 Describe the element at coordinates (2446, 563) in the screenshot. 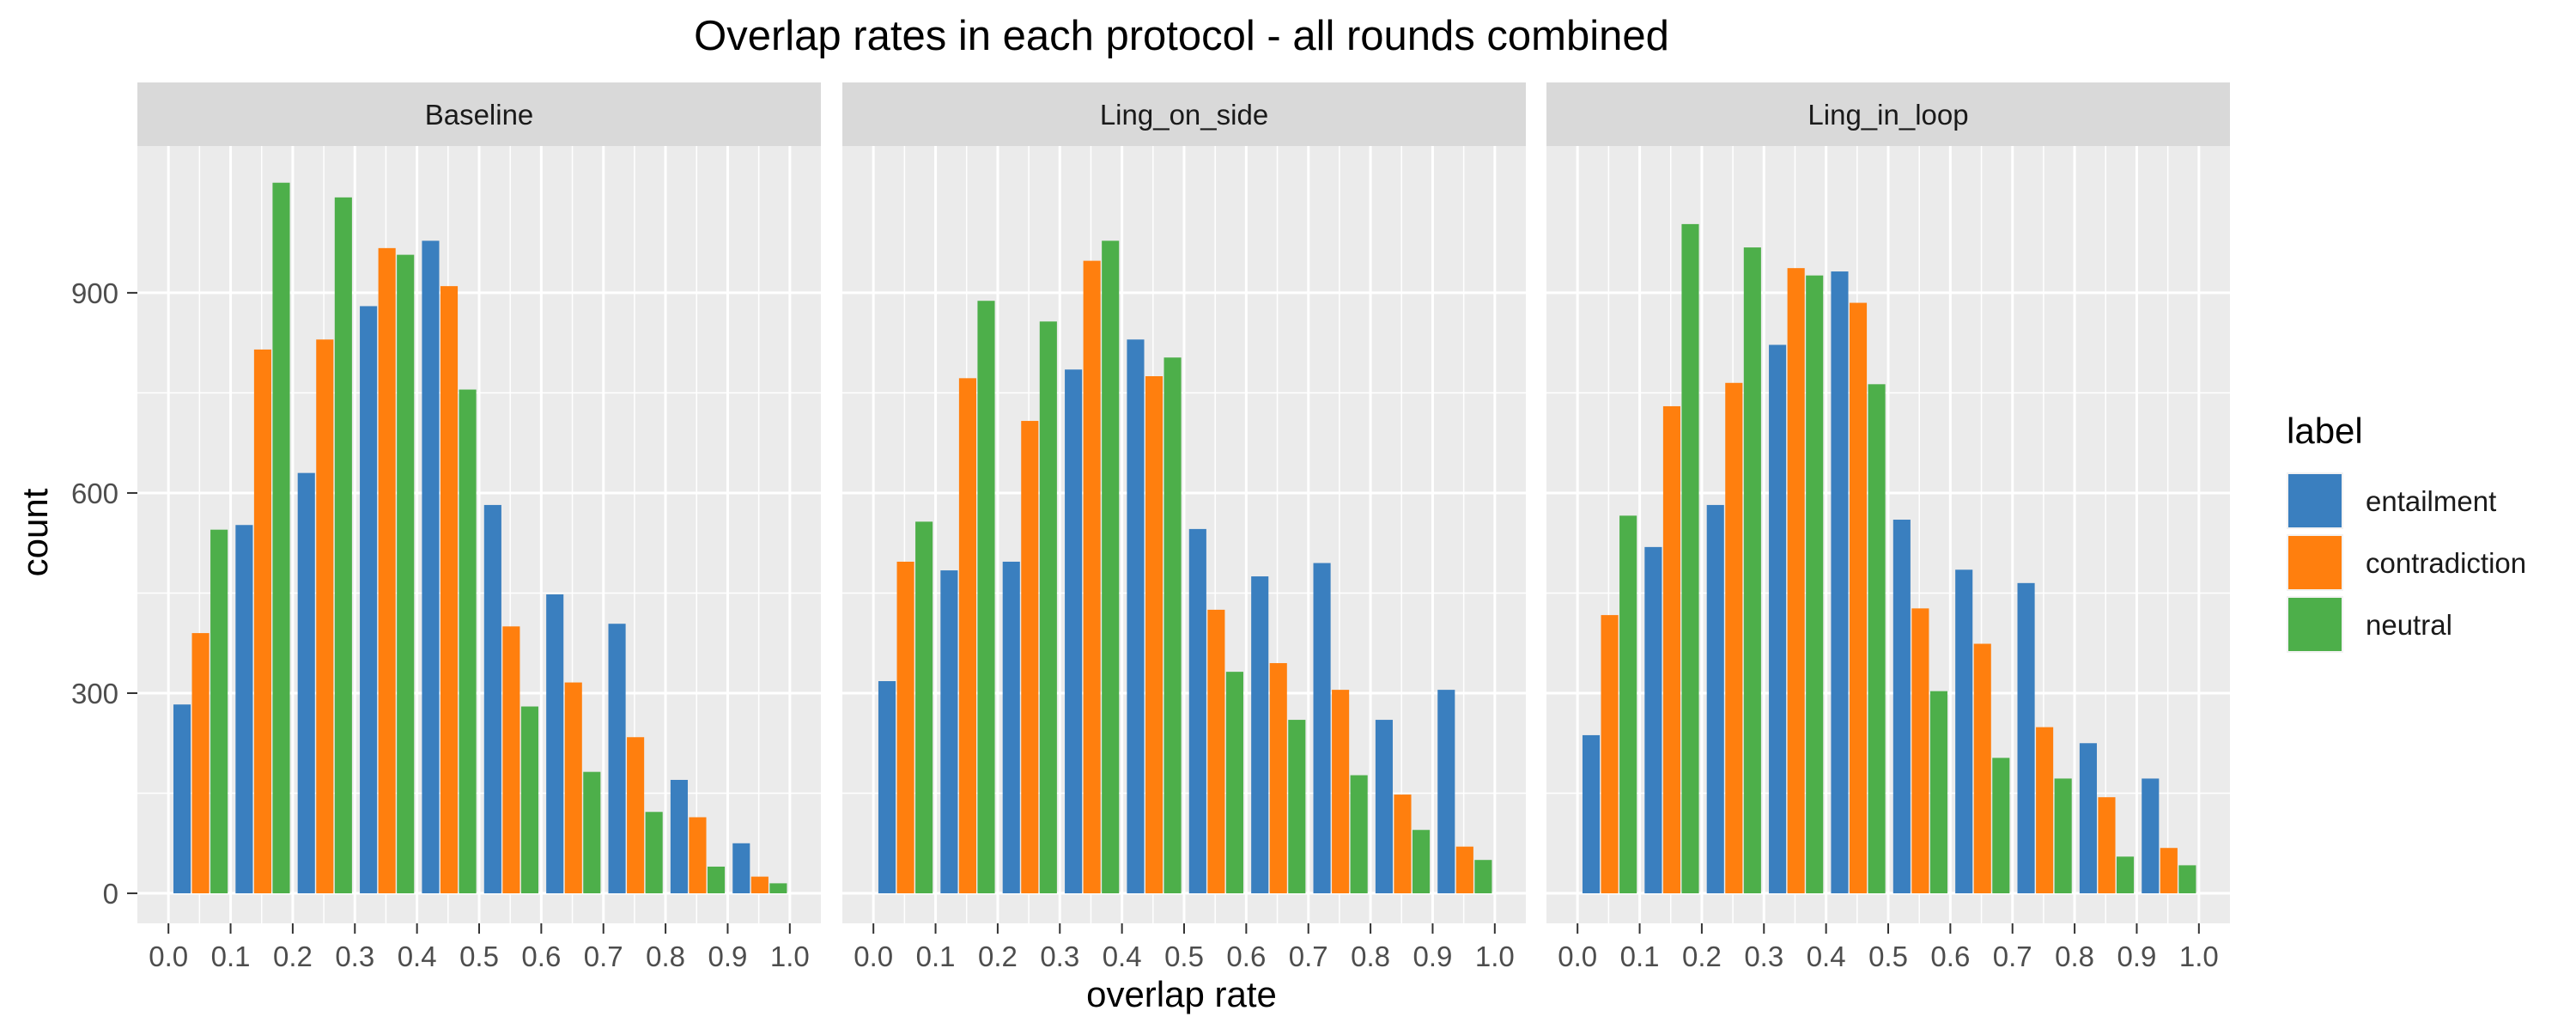

I see `legend-label-contradiction: contradiction` at that location.